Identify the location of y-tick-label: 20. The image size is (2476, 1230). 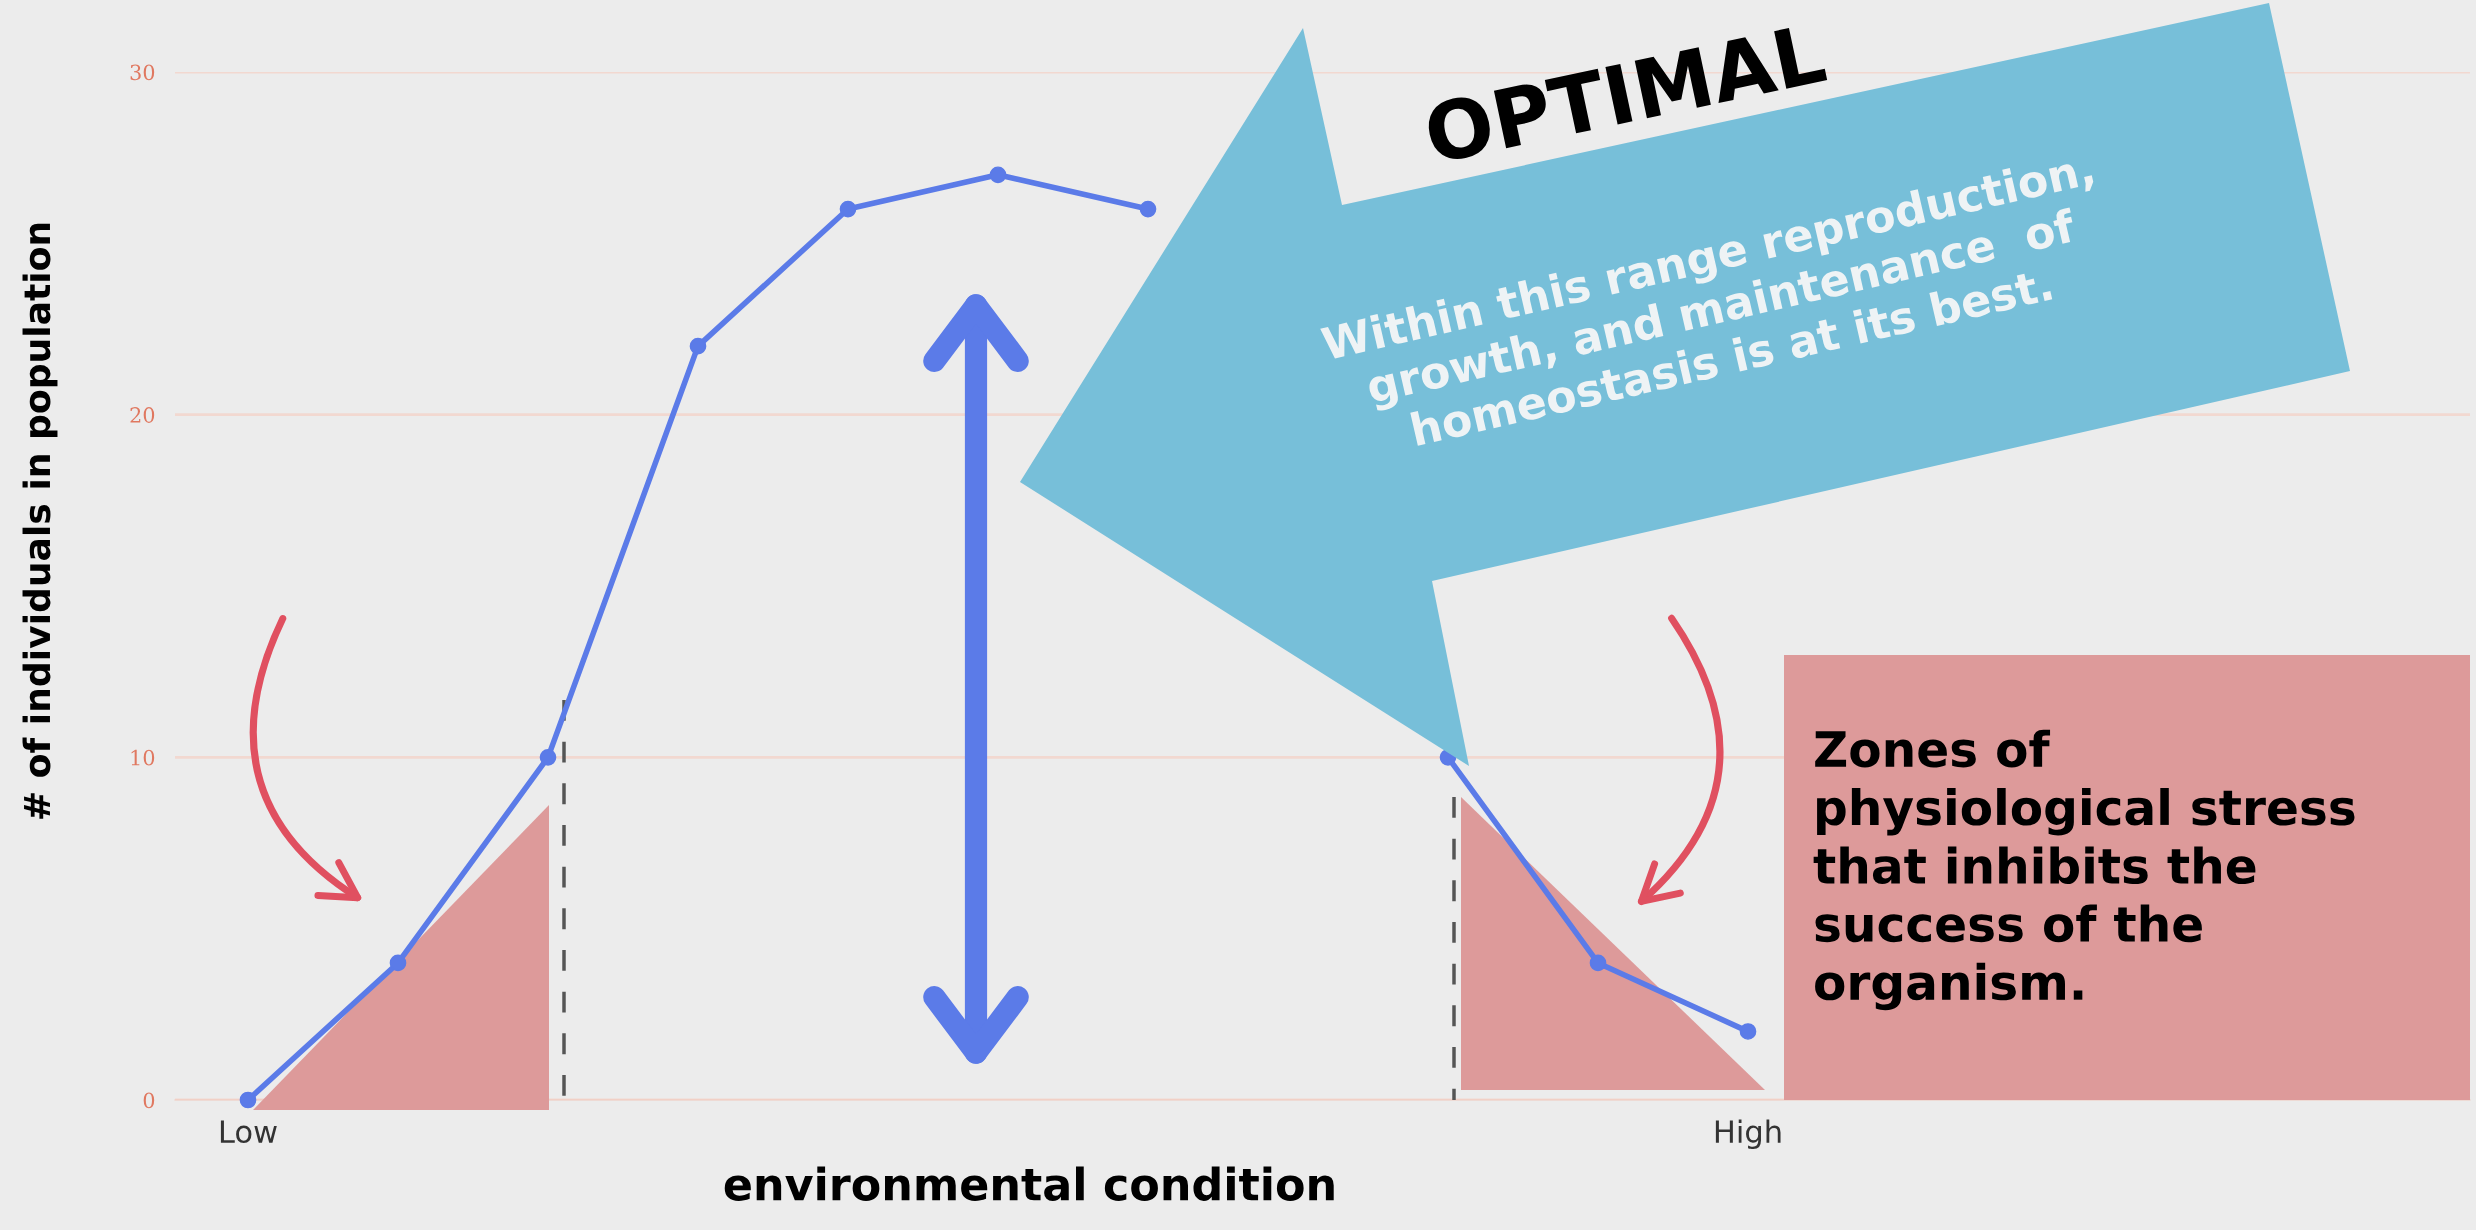
(142, 415).